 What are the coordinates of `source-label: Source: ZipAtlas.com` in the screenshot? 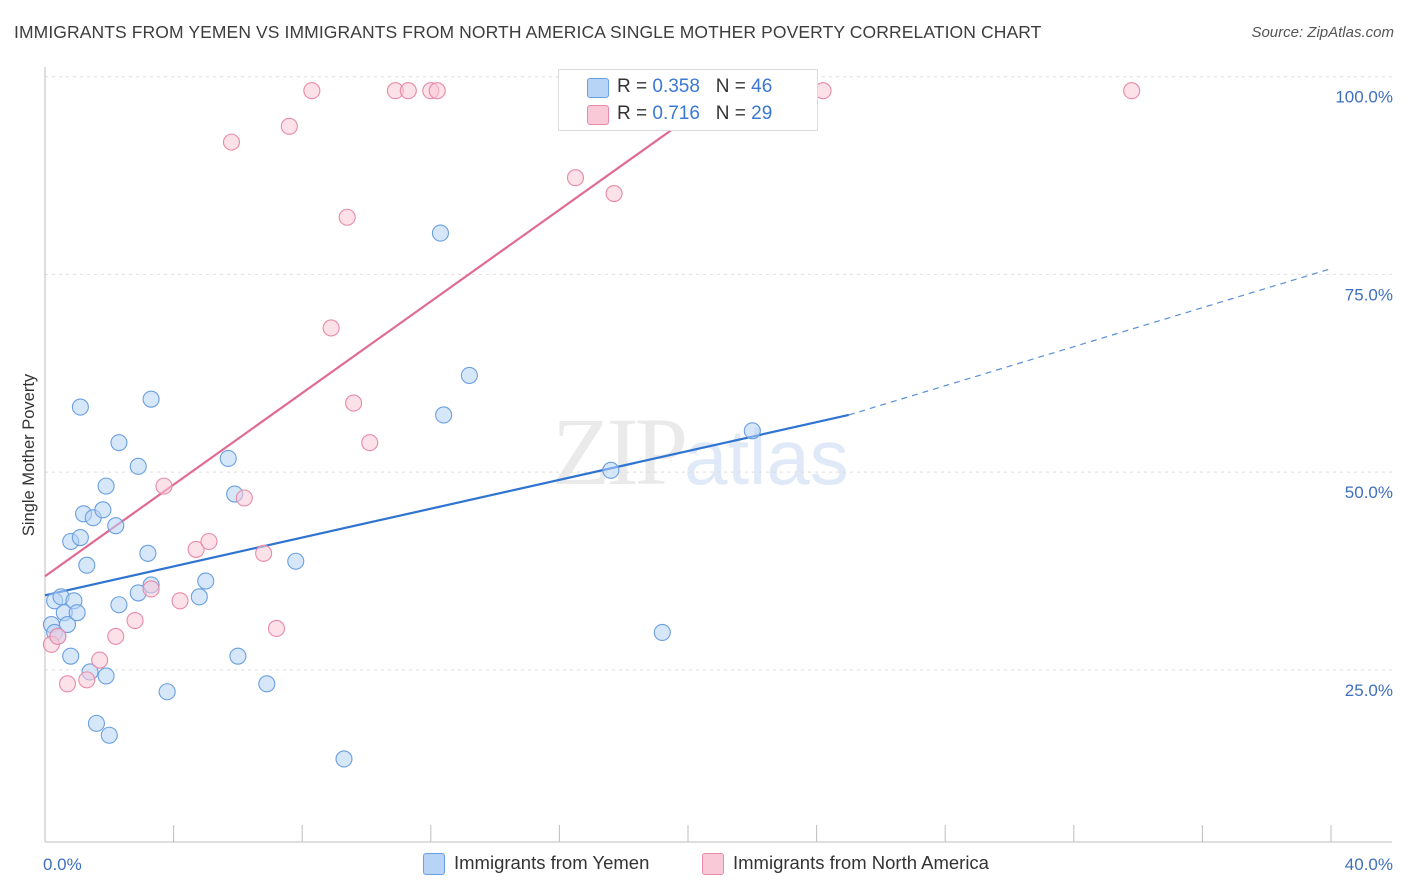 It's located at (1322, 32).